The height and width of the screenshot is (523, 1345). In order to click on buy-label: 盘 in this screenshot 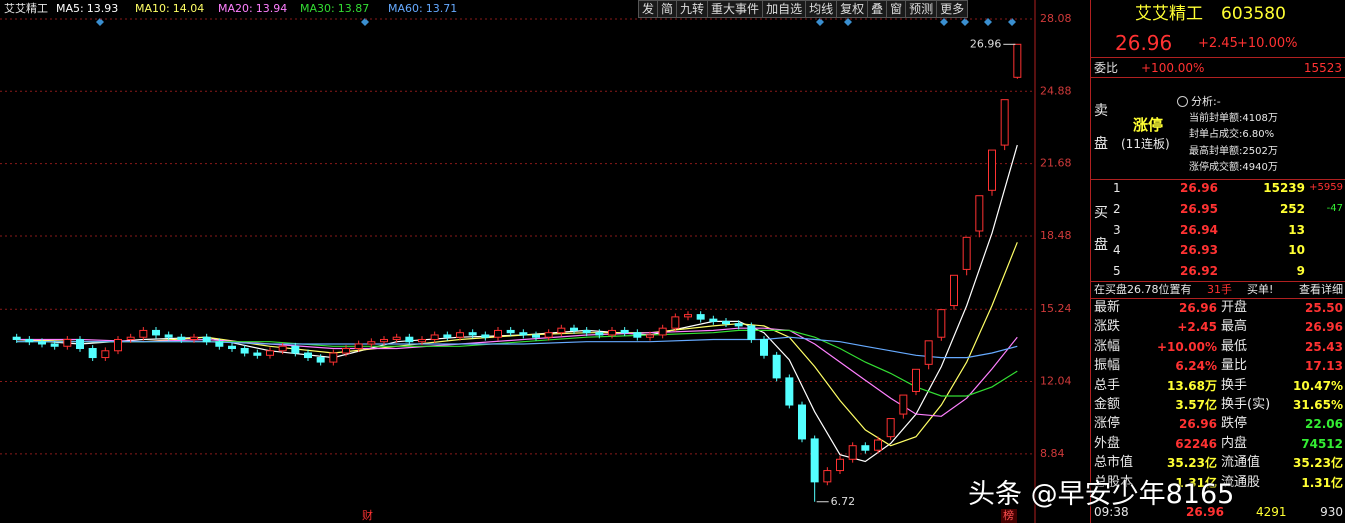, I will do `click(1101, 245)`.